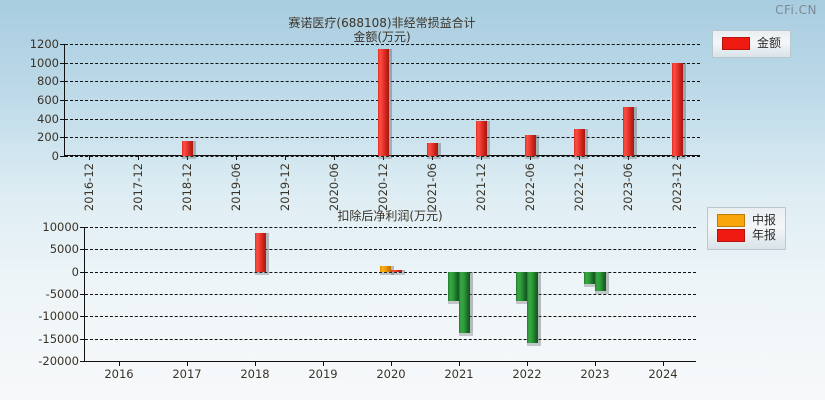 This screenshot has height=400, width=825. Describe the element at coordinates (44, 62) in the screenshot. I see `y-axis-label: 1000` at that location.